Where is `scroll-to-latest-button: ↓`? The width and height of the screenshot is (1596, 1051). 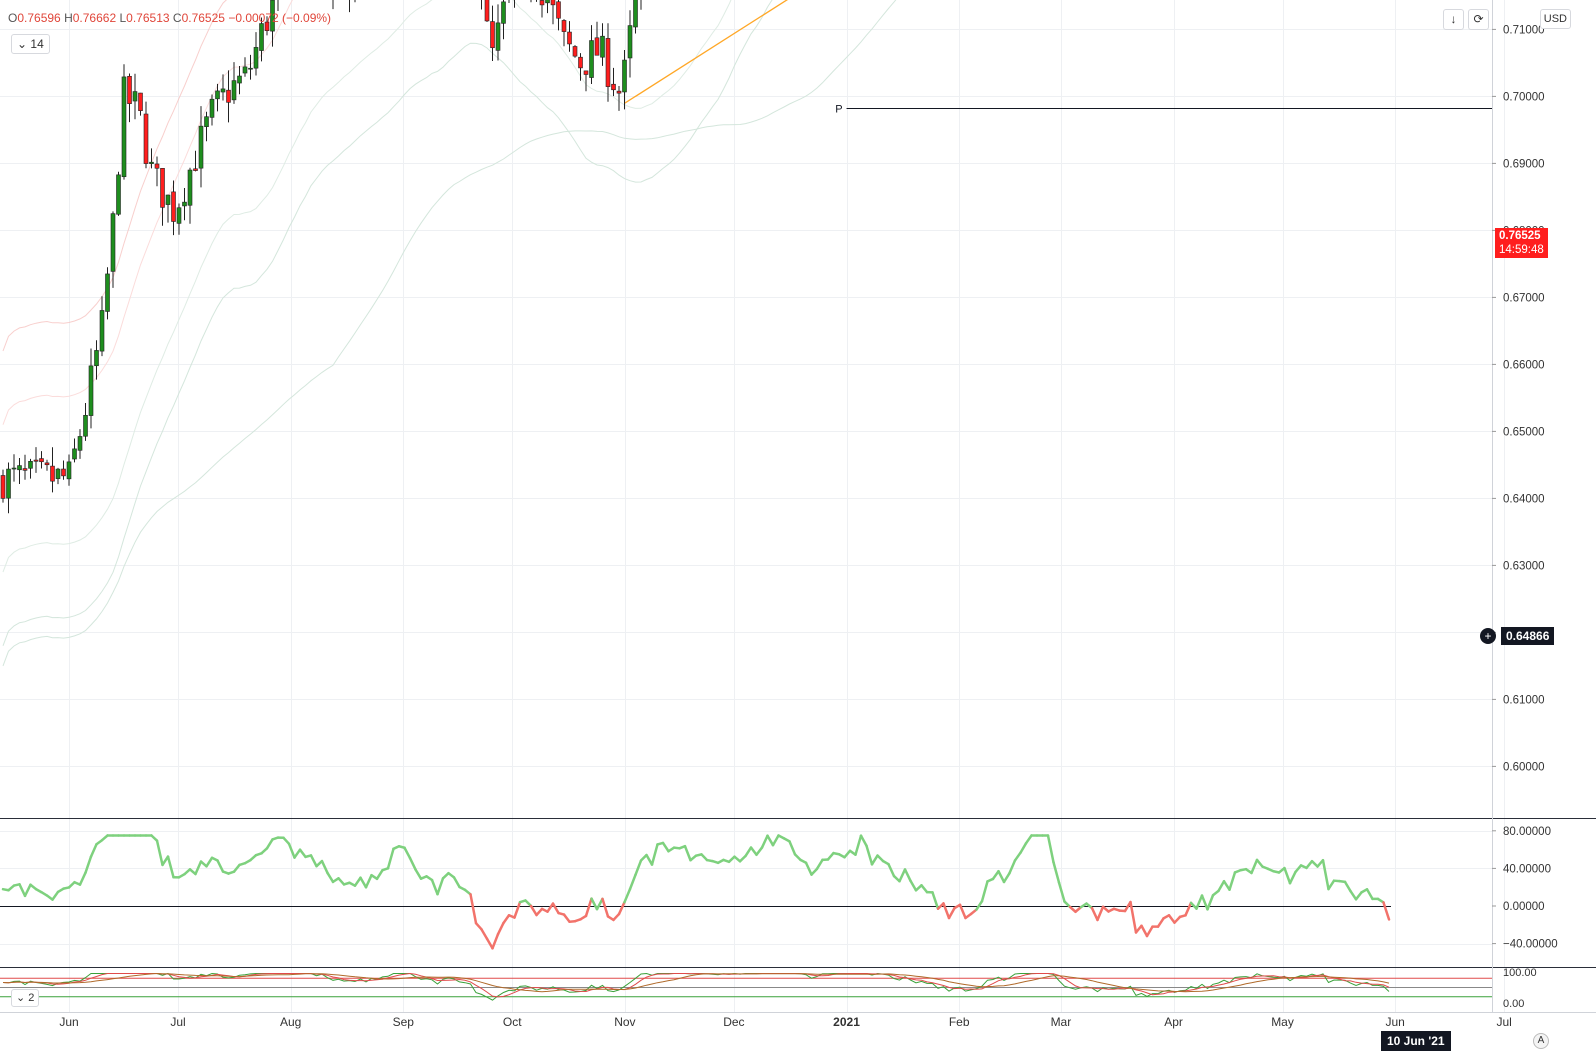 scroll-to-latest-button: ↓ is located at coordinates (1453, 19).